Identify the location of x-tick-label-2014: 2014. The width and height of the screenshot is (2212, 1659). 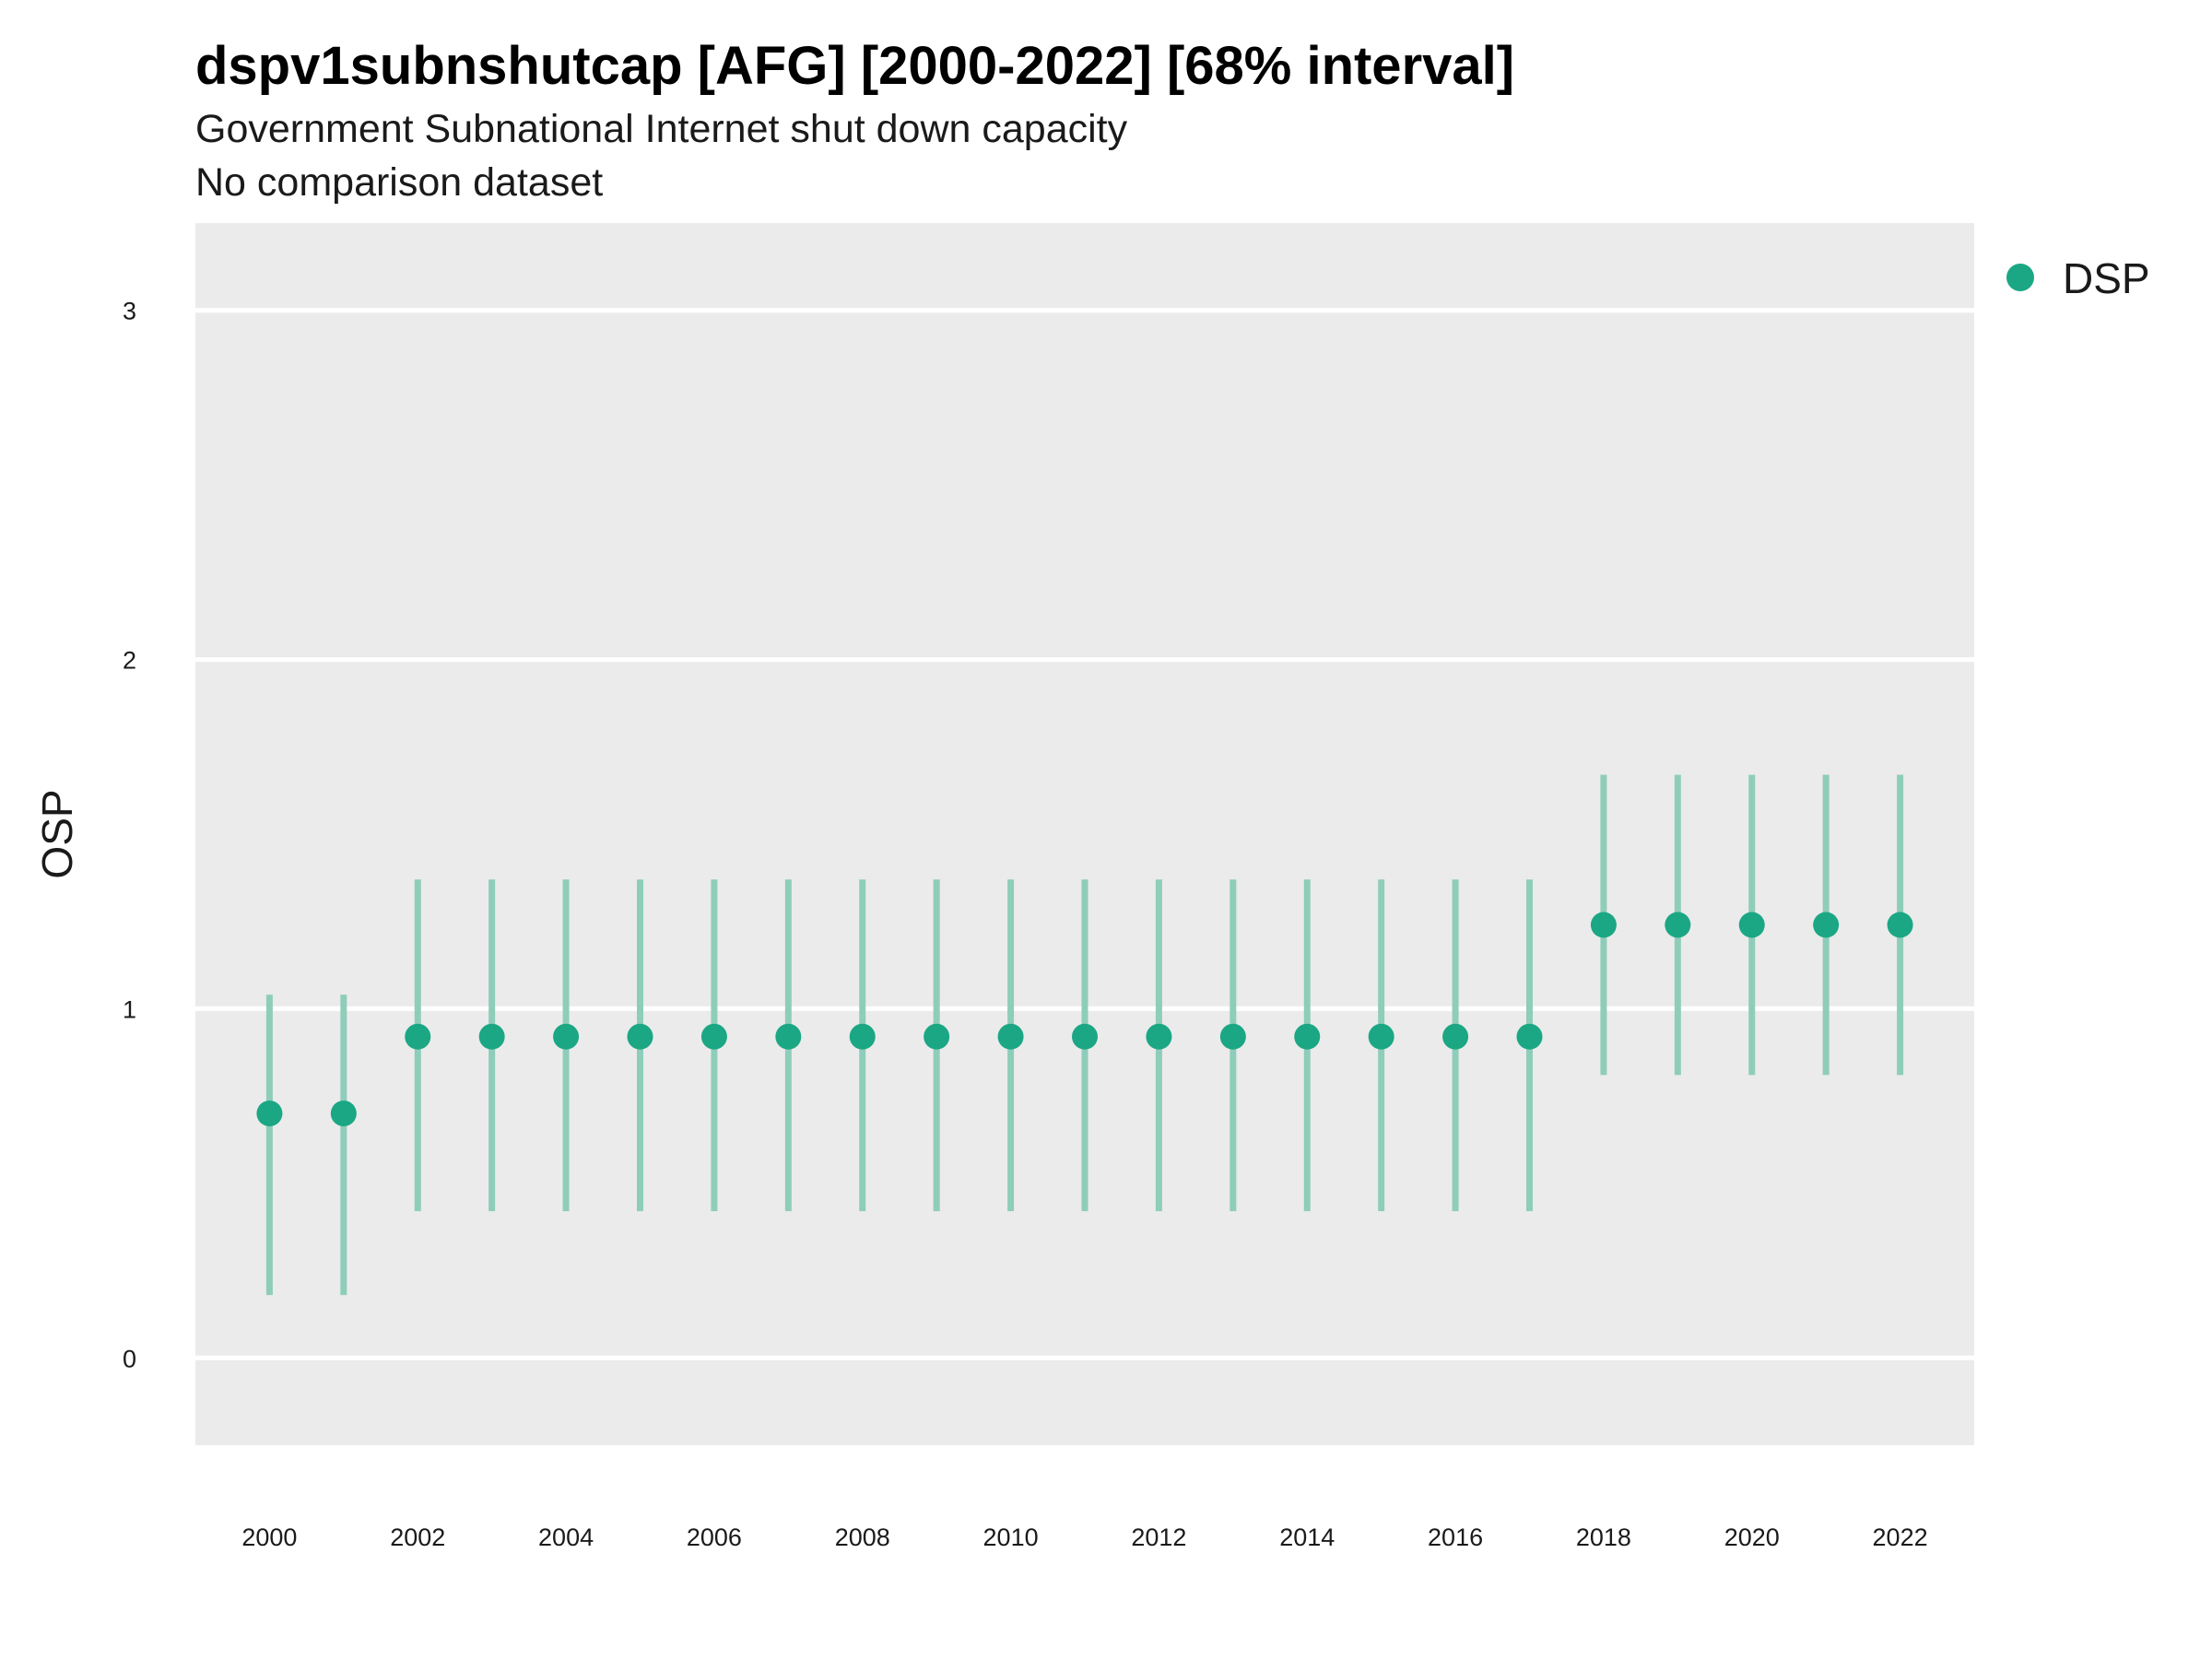
(1307, 1537).